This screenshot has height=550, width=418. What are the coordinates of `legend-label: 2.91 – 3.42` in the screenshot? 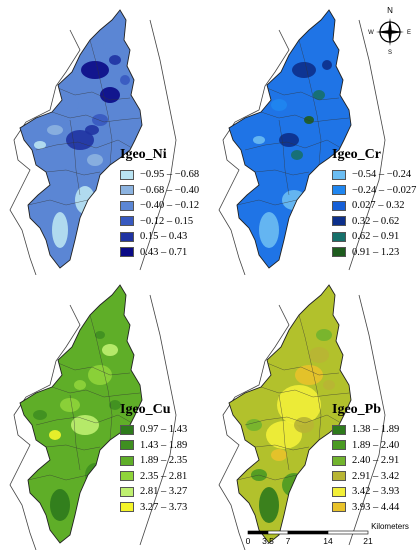 It's located at (376, 476).